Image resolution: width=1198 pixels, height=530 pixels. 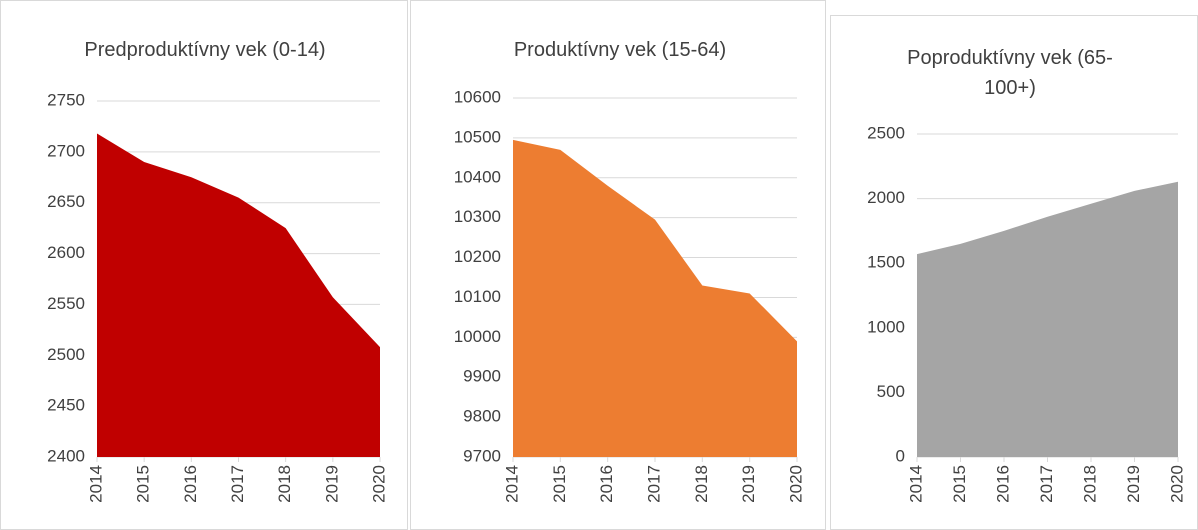 What do you see at coordinates (66, 455) in the screenshot?
I see `y-tick-label: 2400` at bounding box center [66, 455].